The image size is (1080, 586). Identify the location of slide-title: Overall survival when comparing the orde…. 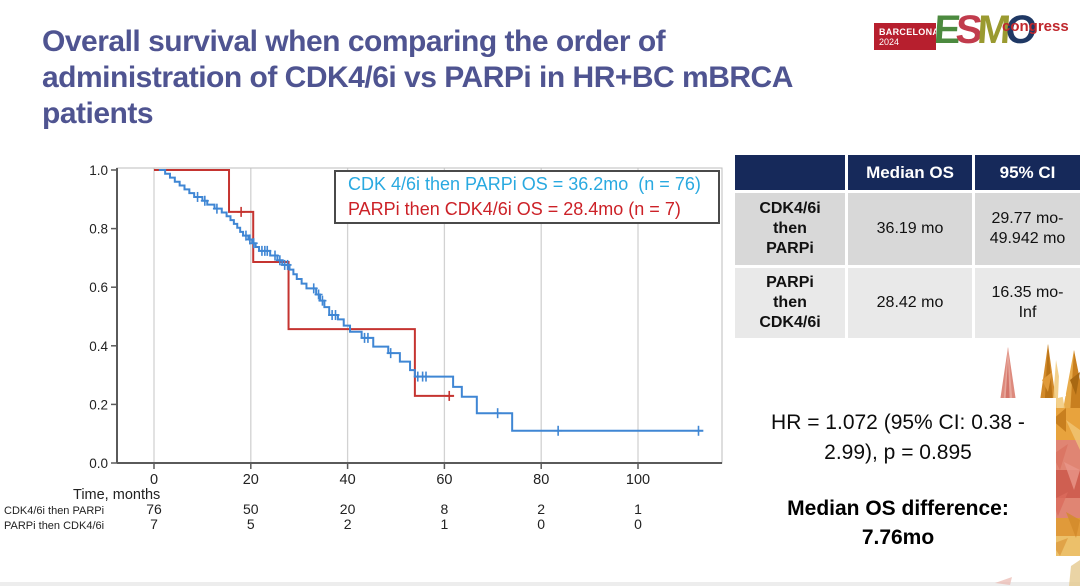
(442, 78).